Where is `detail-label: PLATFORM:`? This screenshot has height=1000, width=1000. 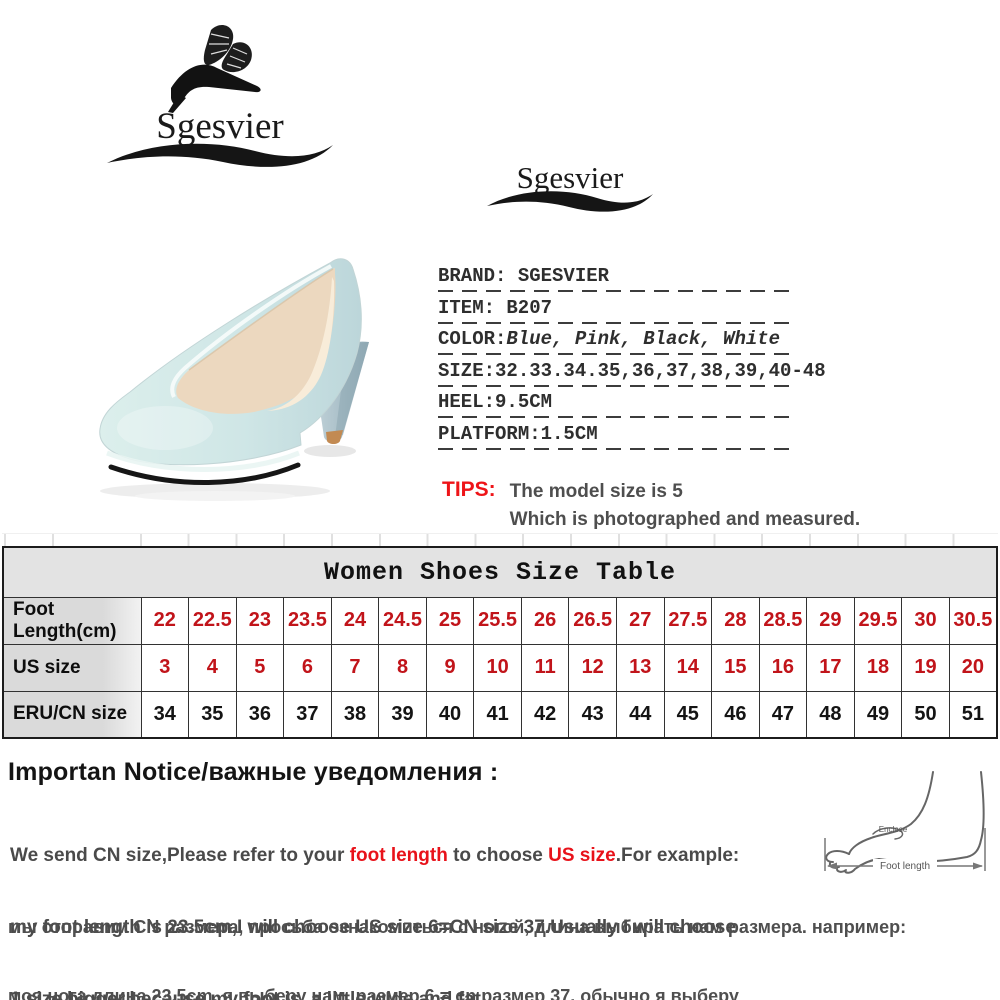
detail-label: PLATFORM: is located at coordinates (489, 433).